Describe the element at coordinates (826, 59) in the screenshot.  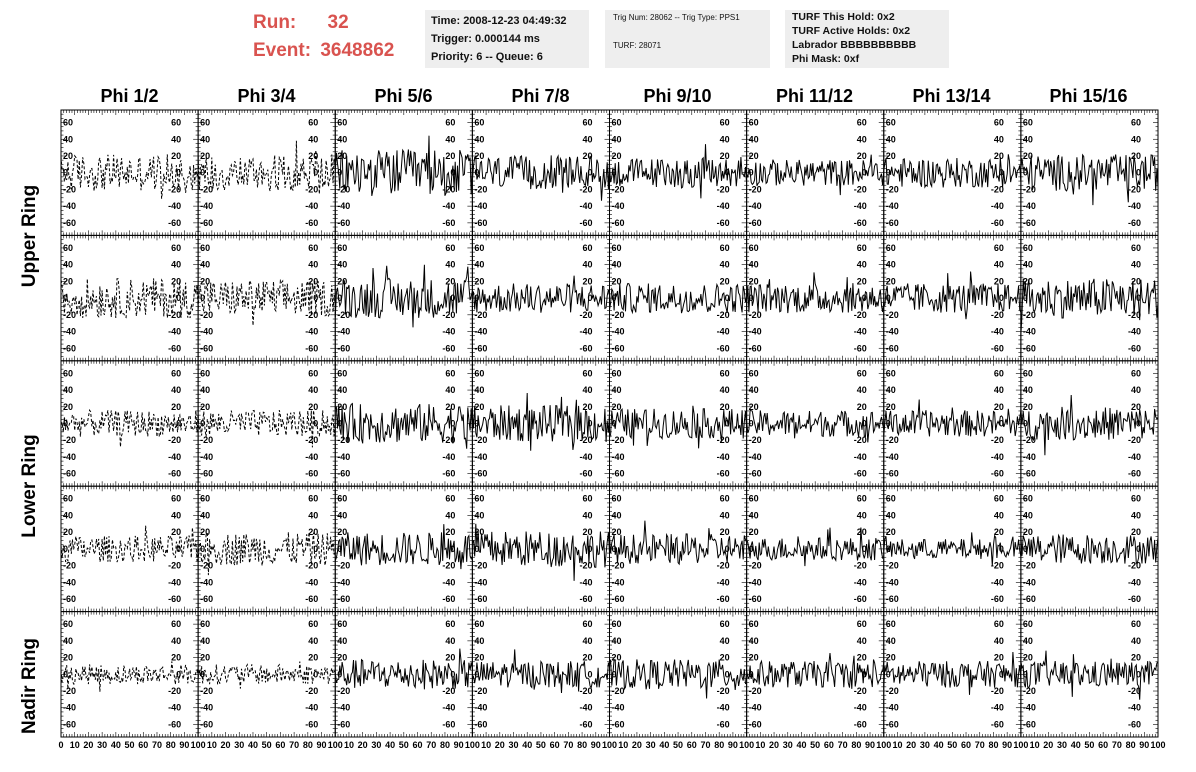
I see `phi-mask-line: Phi Mask: 0xf` at that location.